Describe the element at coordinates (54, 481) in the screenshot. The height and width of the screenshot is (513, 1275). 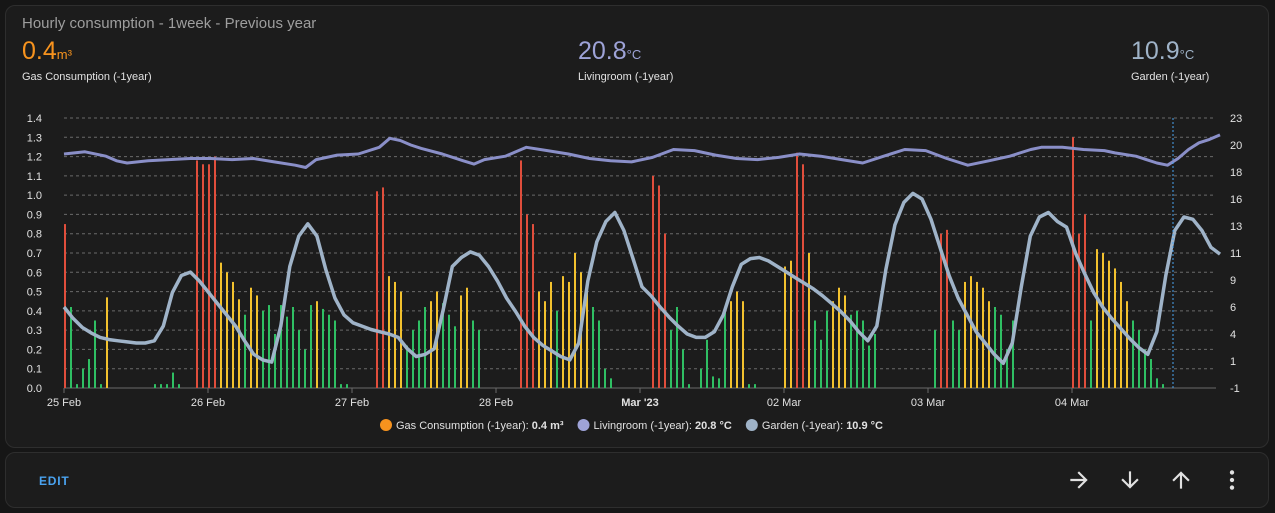
I see `edit-button: EDIT` at that location.